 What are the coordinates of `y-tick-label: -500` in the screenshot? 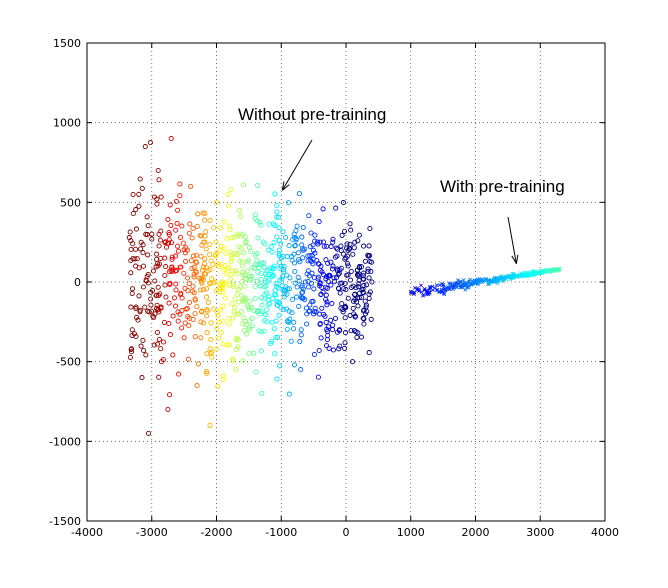 It's located at (68, 362).